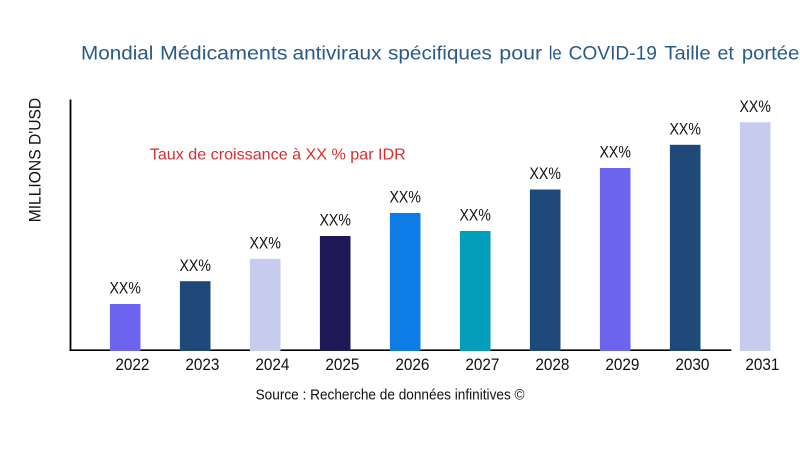 This screenshot has width=800, height=450. Describe the element at coordinates (613, 54) in the screenshot. I see `svg-text: COVID-19` at that location.